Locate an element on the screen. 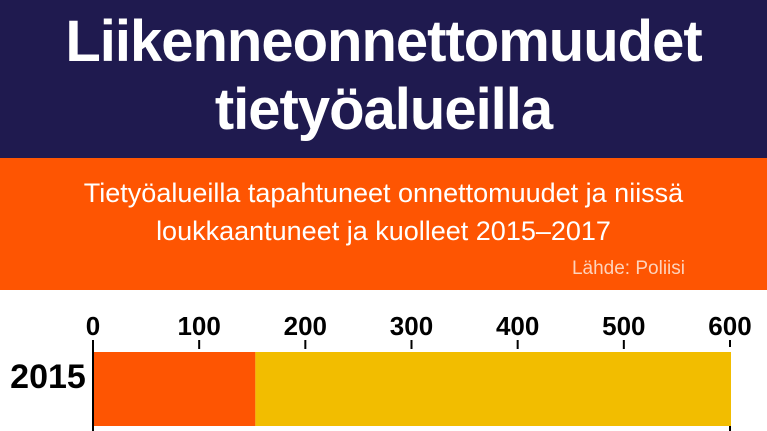  x-tick-label: 600 is located at coordinates (729, 326).